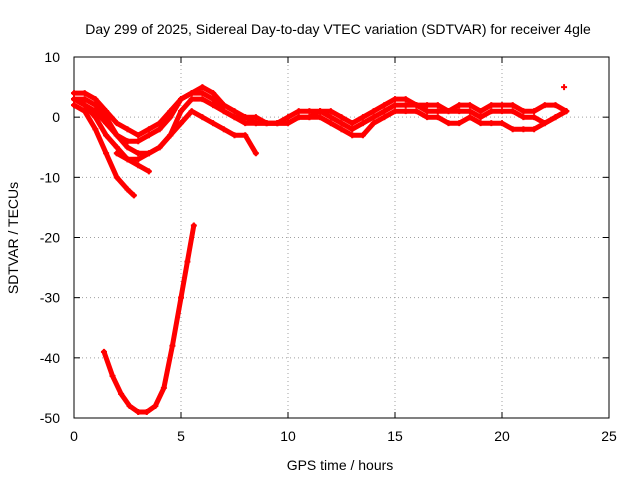  I want to click on series-track-outlier, so click(564, 87).